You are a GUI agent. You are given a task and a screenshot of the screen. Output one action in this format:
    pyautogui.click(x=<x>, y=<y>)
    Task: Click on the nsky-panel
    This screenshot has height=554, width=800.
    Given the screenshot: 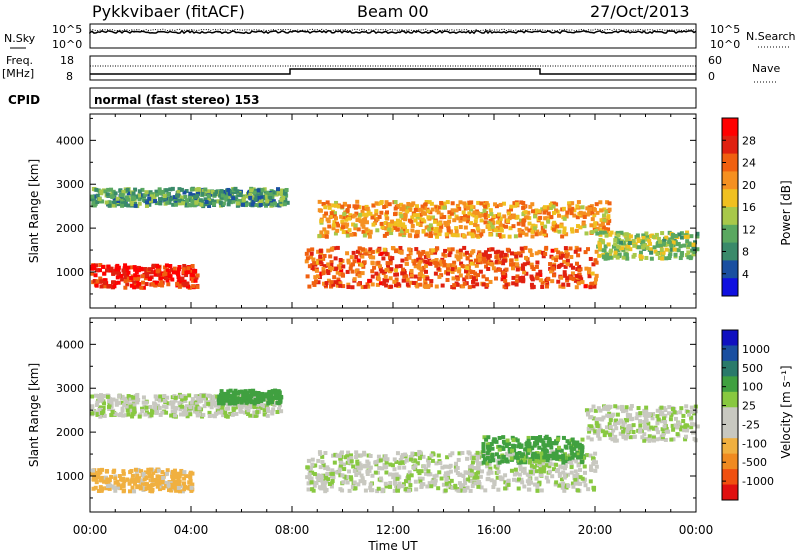 What is the action you would take?
    pyautogui.click(x=393, y=36)
    